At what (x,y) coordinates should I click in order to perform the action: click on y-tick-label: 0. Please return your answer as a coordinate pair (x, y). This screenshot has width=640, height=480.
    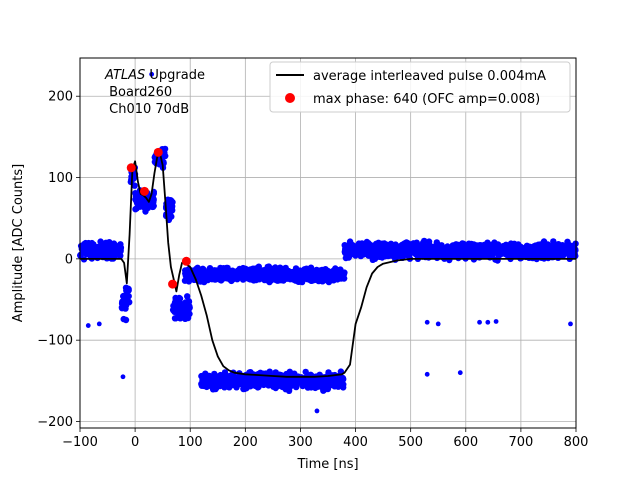
    Looking at the image, I should click on (69, 259).